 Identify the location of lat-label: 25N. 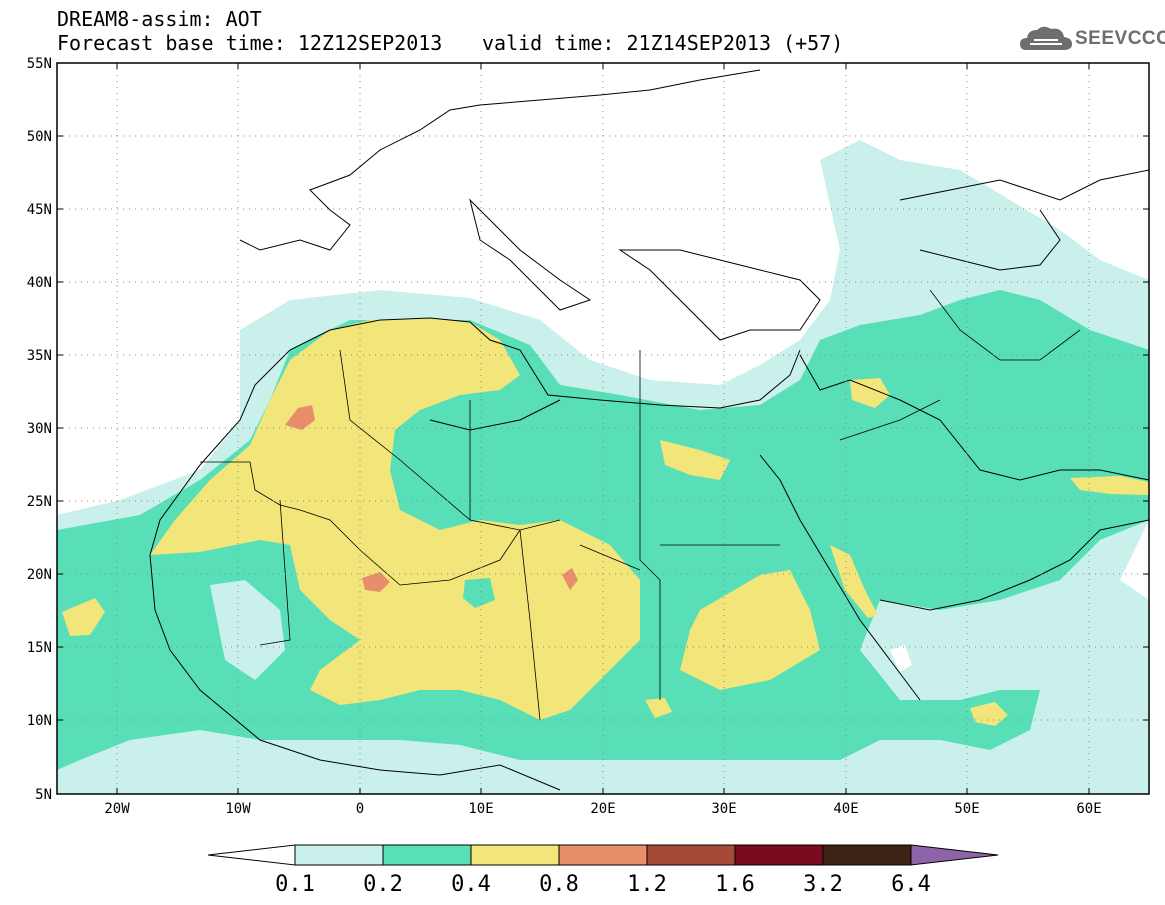
(39, 502).